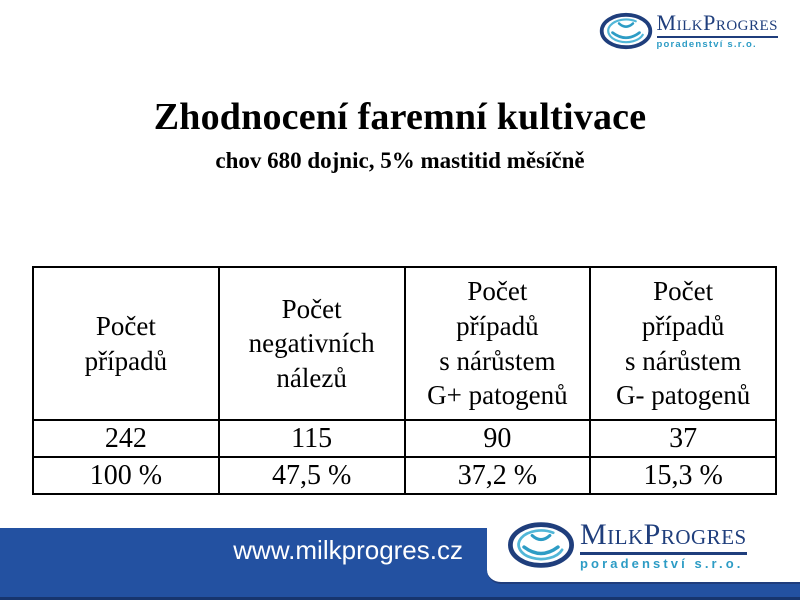 The height and width of the screenshot is (600, 800). I want to click on header-g-plus: Počet případů s nárůstem G+ patogenů, so click(497, 343).